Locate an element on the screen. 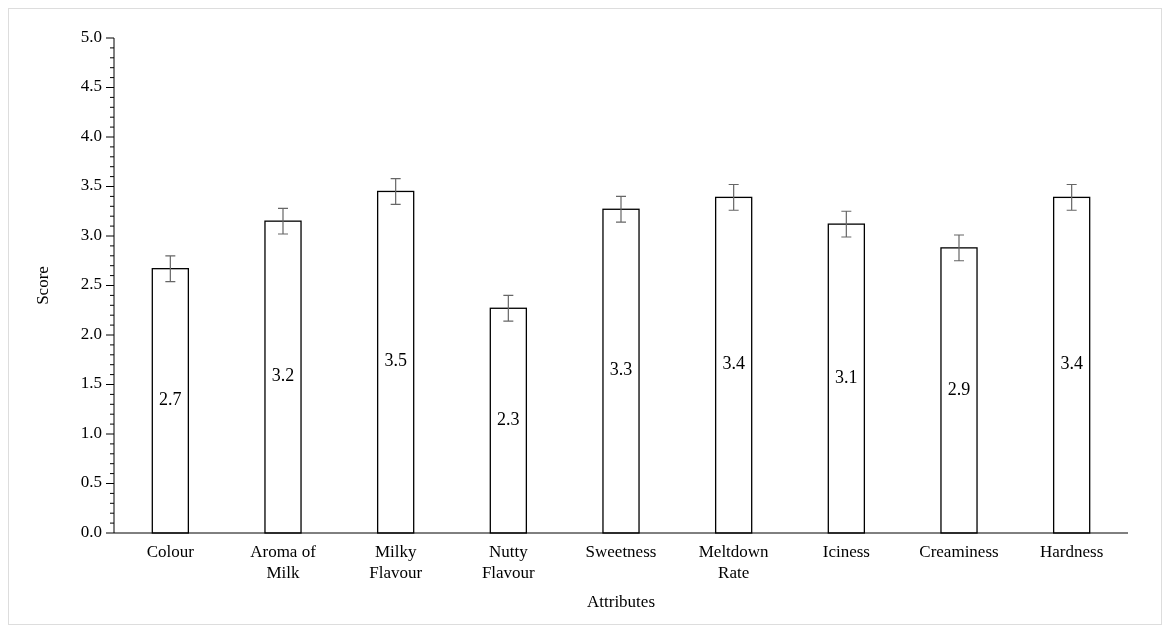  x-tick-label: Meltdown Rate is located at coordinates (734, 562).